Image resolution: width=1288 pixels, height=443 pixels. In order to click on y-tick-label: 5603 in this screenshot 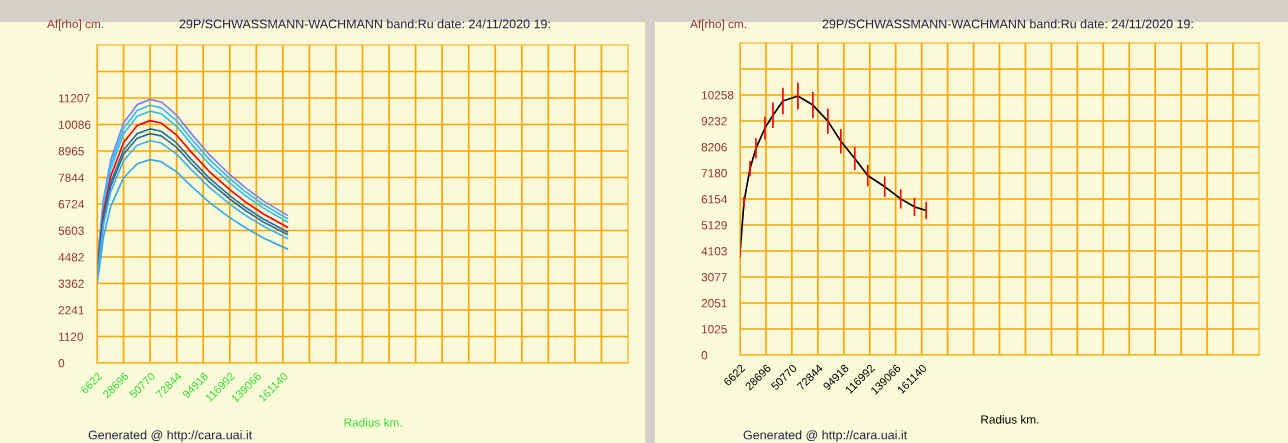, I will do `click(71, 230)`.